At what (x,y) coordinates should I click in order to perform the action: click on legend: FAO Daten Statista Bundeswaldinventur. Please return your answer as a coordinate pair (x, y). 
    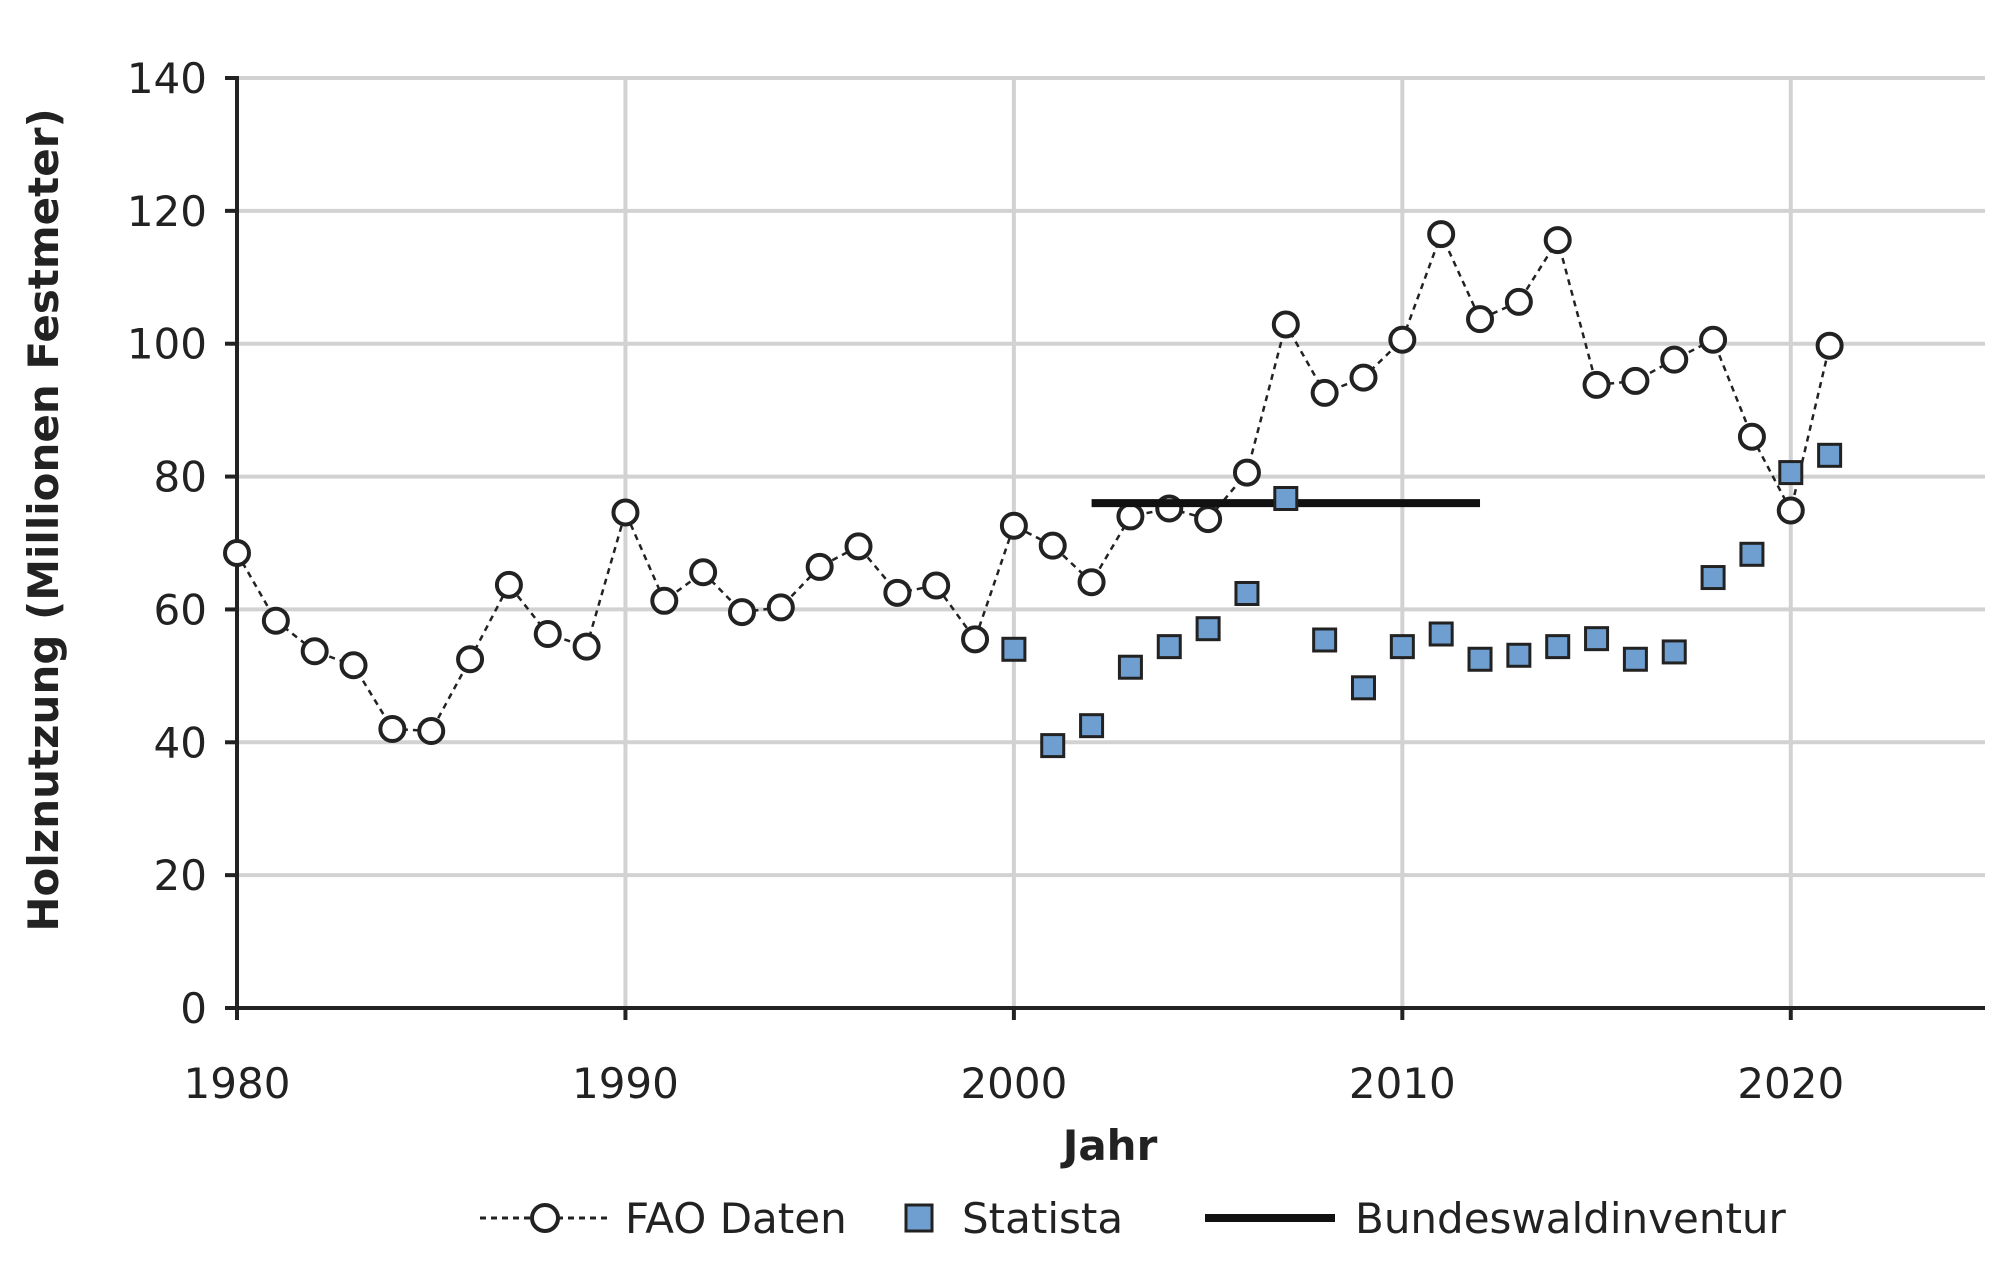
    Looking at the image, I should click on (1133, 1218).